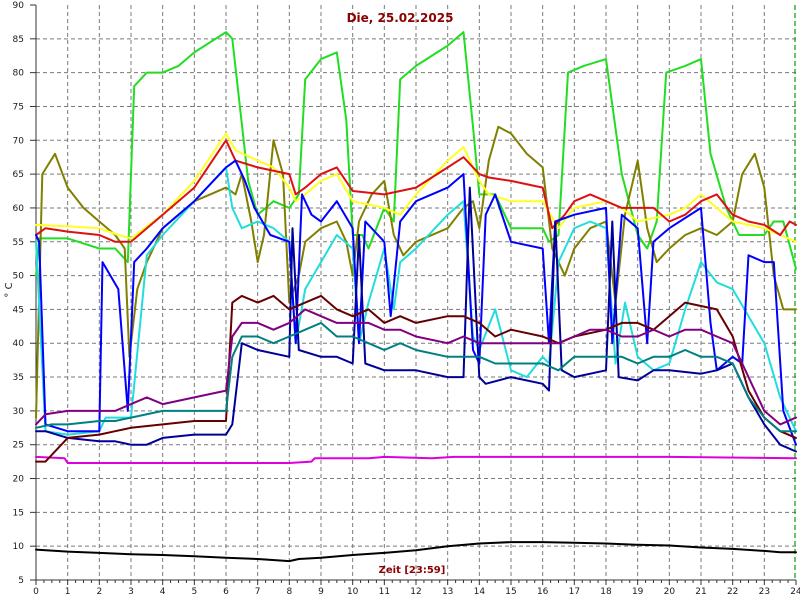  What do you see at coordinates (795, 592) in the screenshot?
I see `x-tick-label: 24` at bounding box center [795, 592].